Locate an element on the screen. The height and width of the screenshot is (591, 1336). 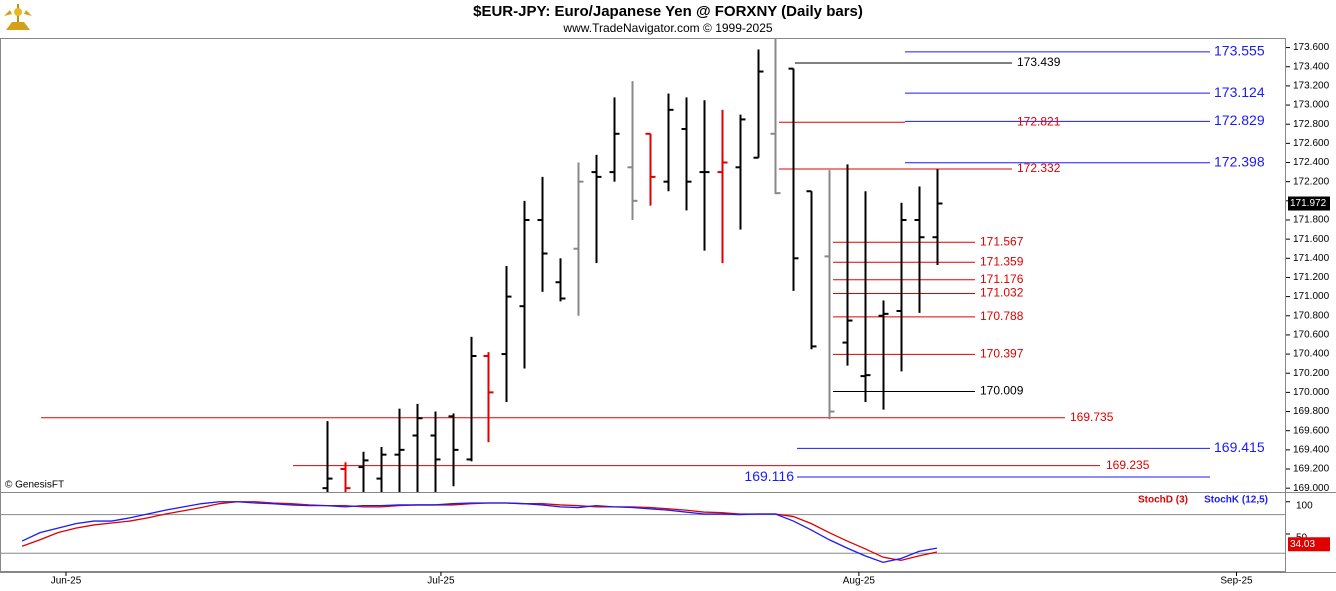
y-tick-label: 171.600 is located at coordinates (1311, 239).